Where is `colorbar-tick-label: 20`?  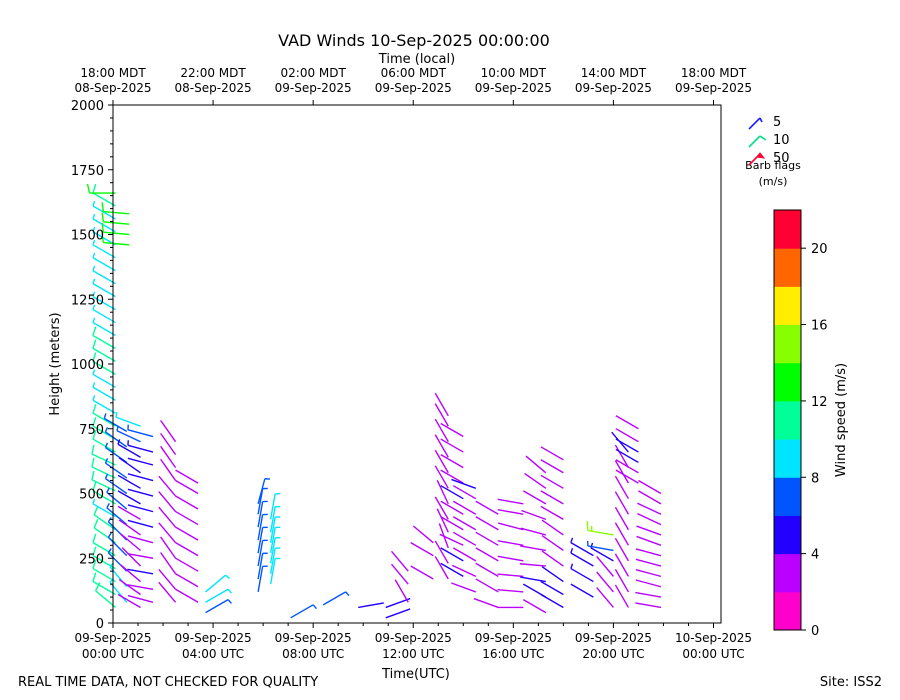 colorbar-tick-label: 20 is located at coordinates (819, 249).